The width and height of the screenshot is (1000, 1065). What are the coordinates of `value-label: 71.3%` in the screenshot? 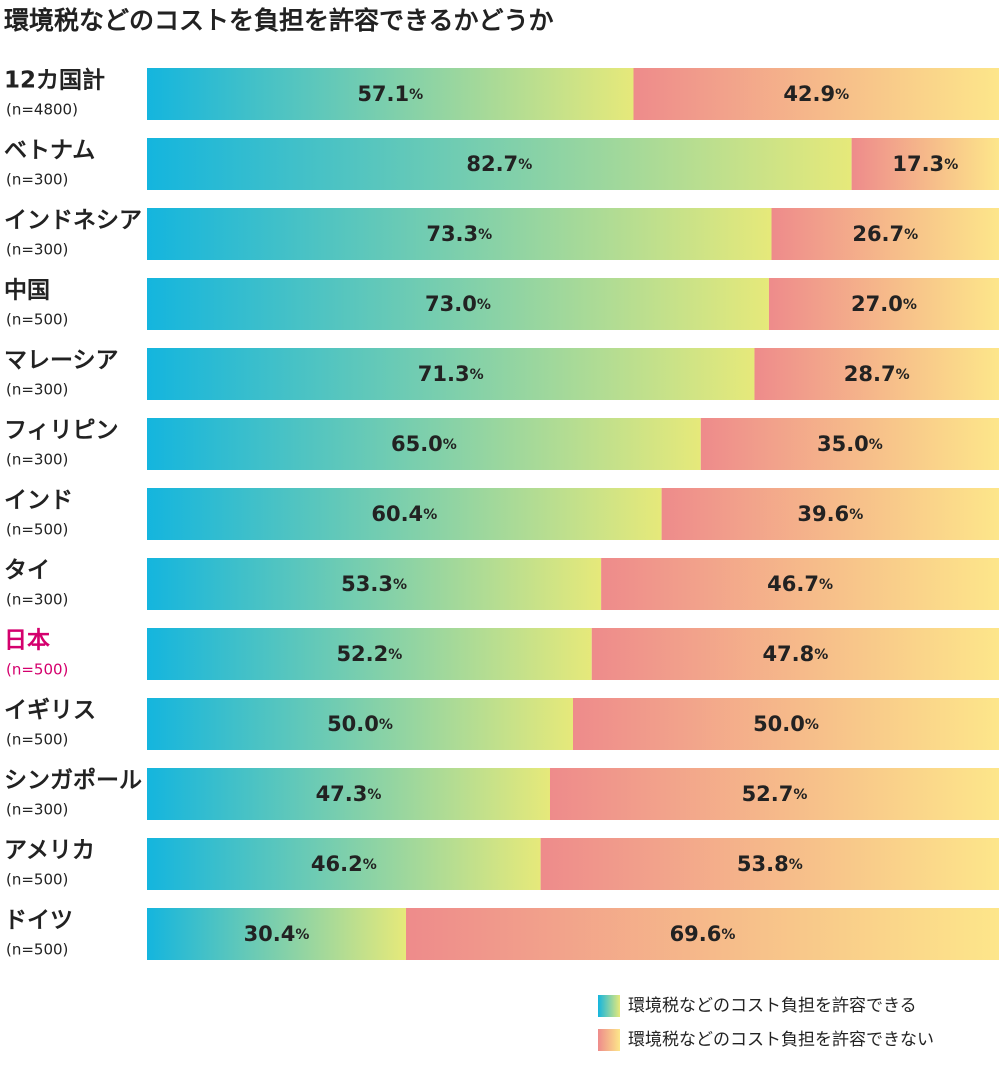 It's located at (451, 374).